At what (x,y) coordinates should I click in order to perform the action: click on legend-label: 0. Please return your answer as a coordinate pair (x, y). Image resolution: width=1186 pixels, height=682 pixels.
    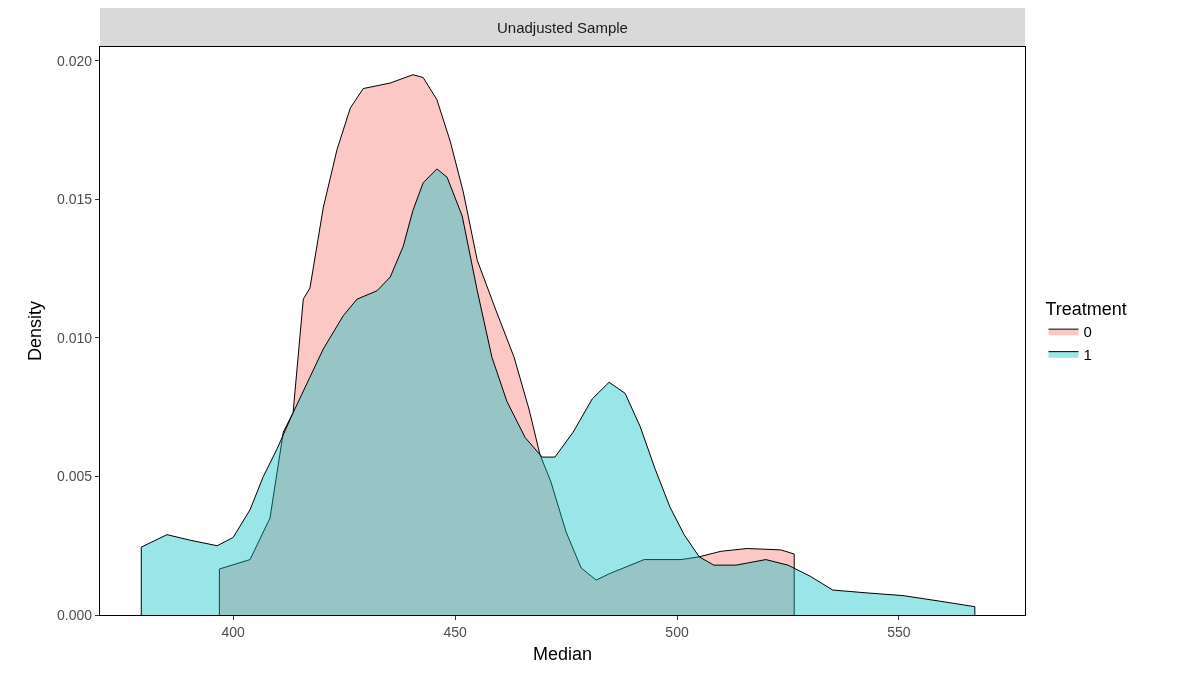
    Looking at the image, I should click on (1087, 331).